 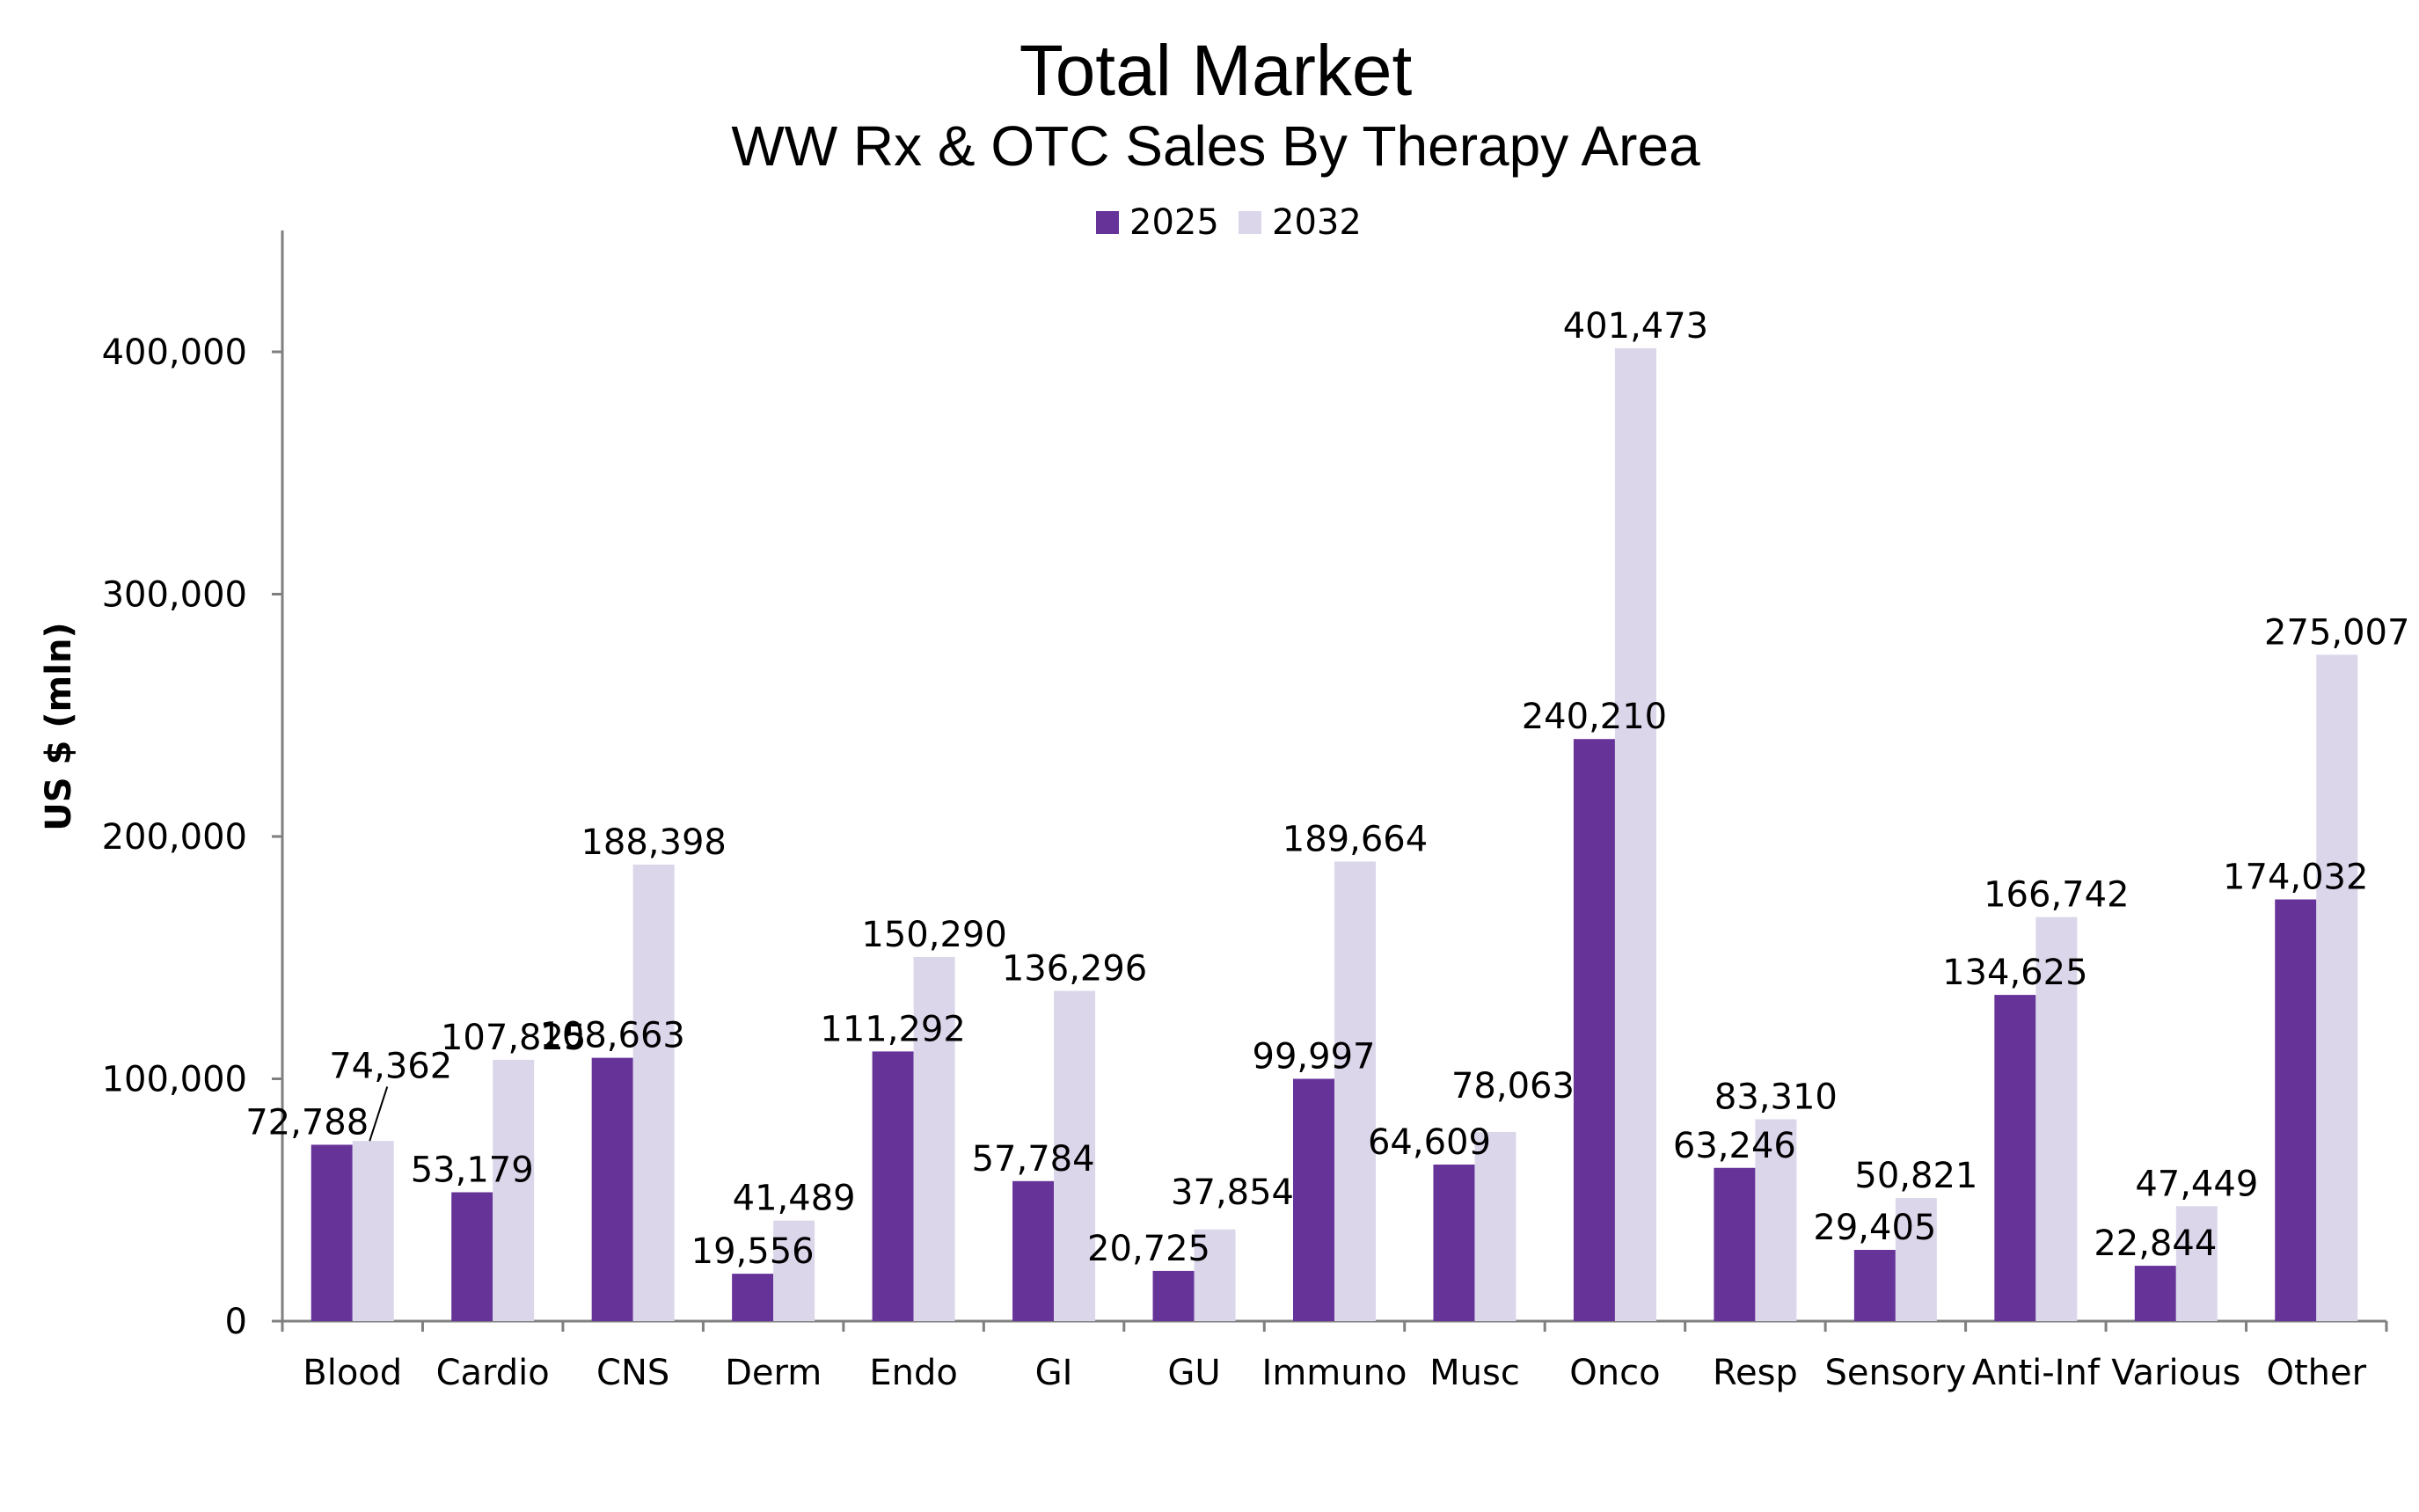 What do you see at coordinates (653, 1092) in the screenshot?
I see `bar-cns-2032` at bounding box center [653, 1092].